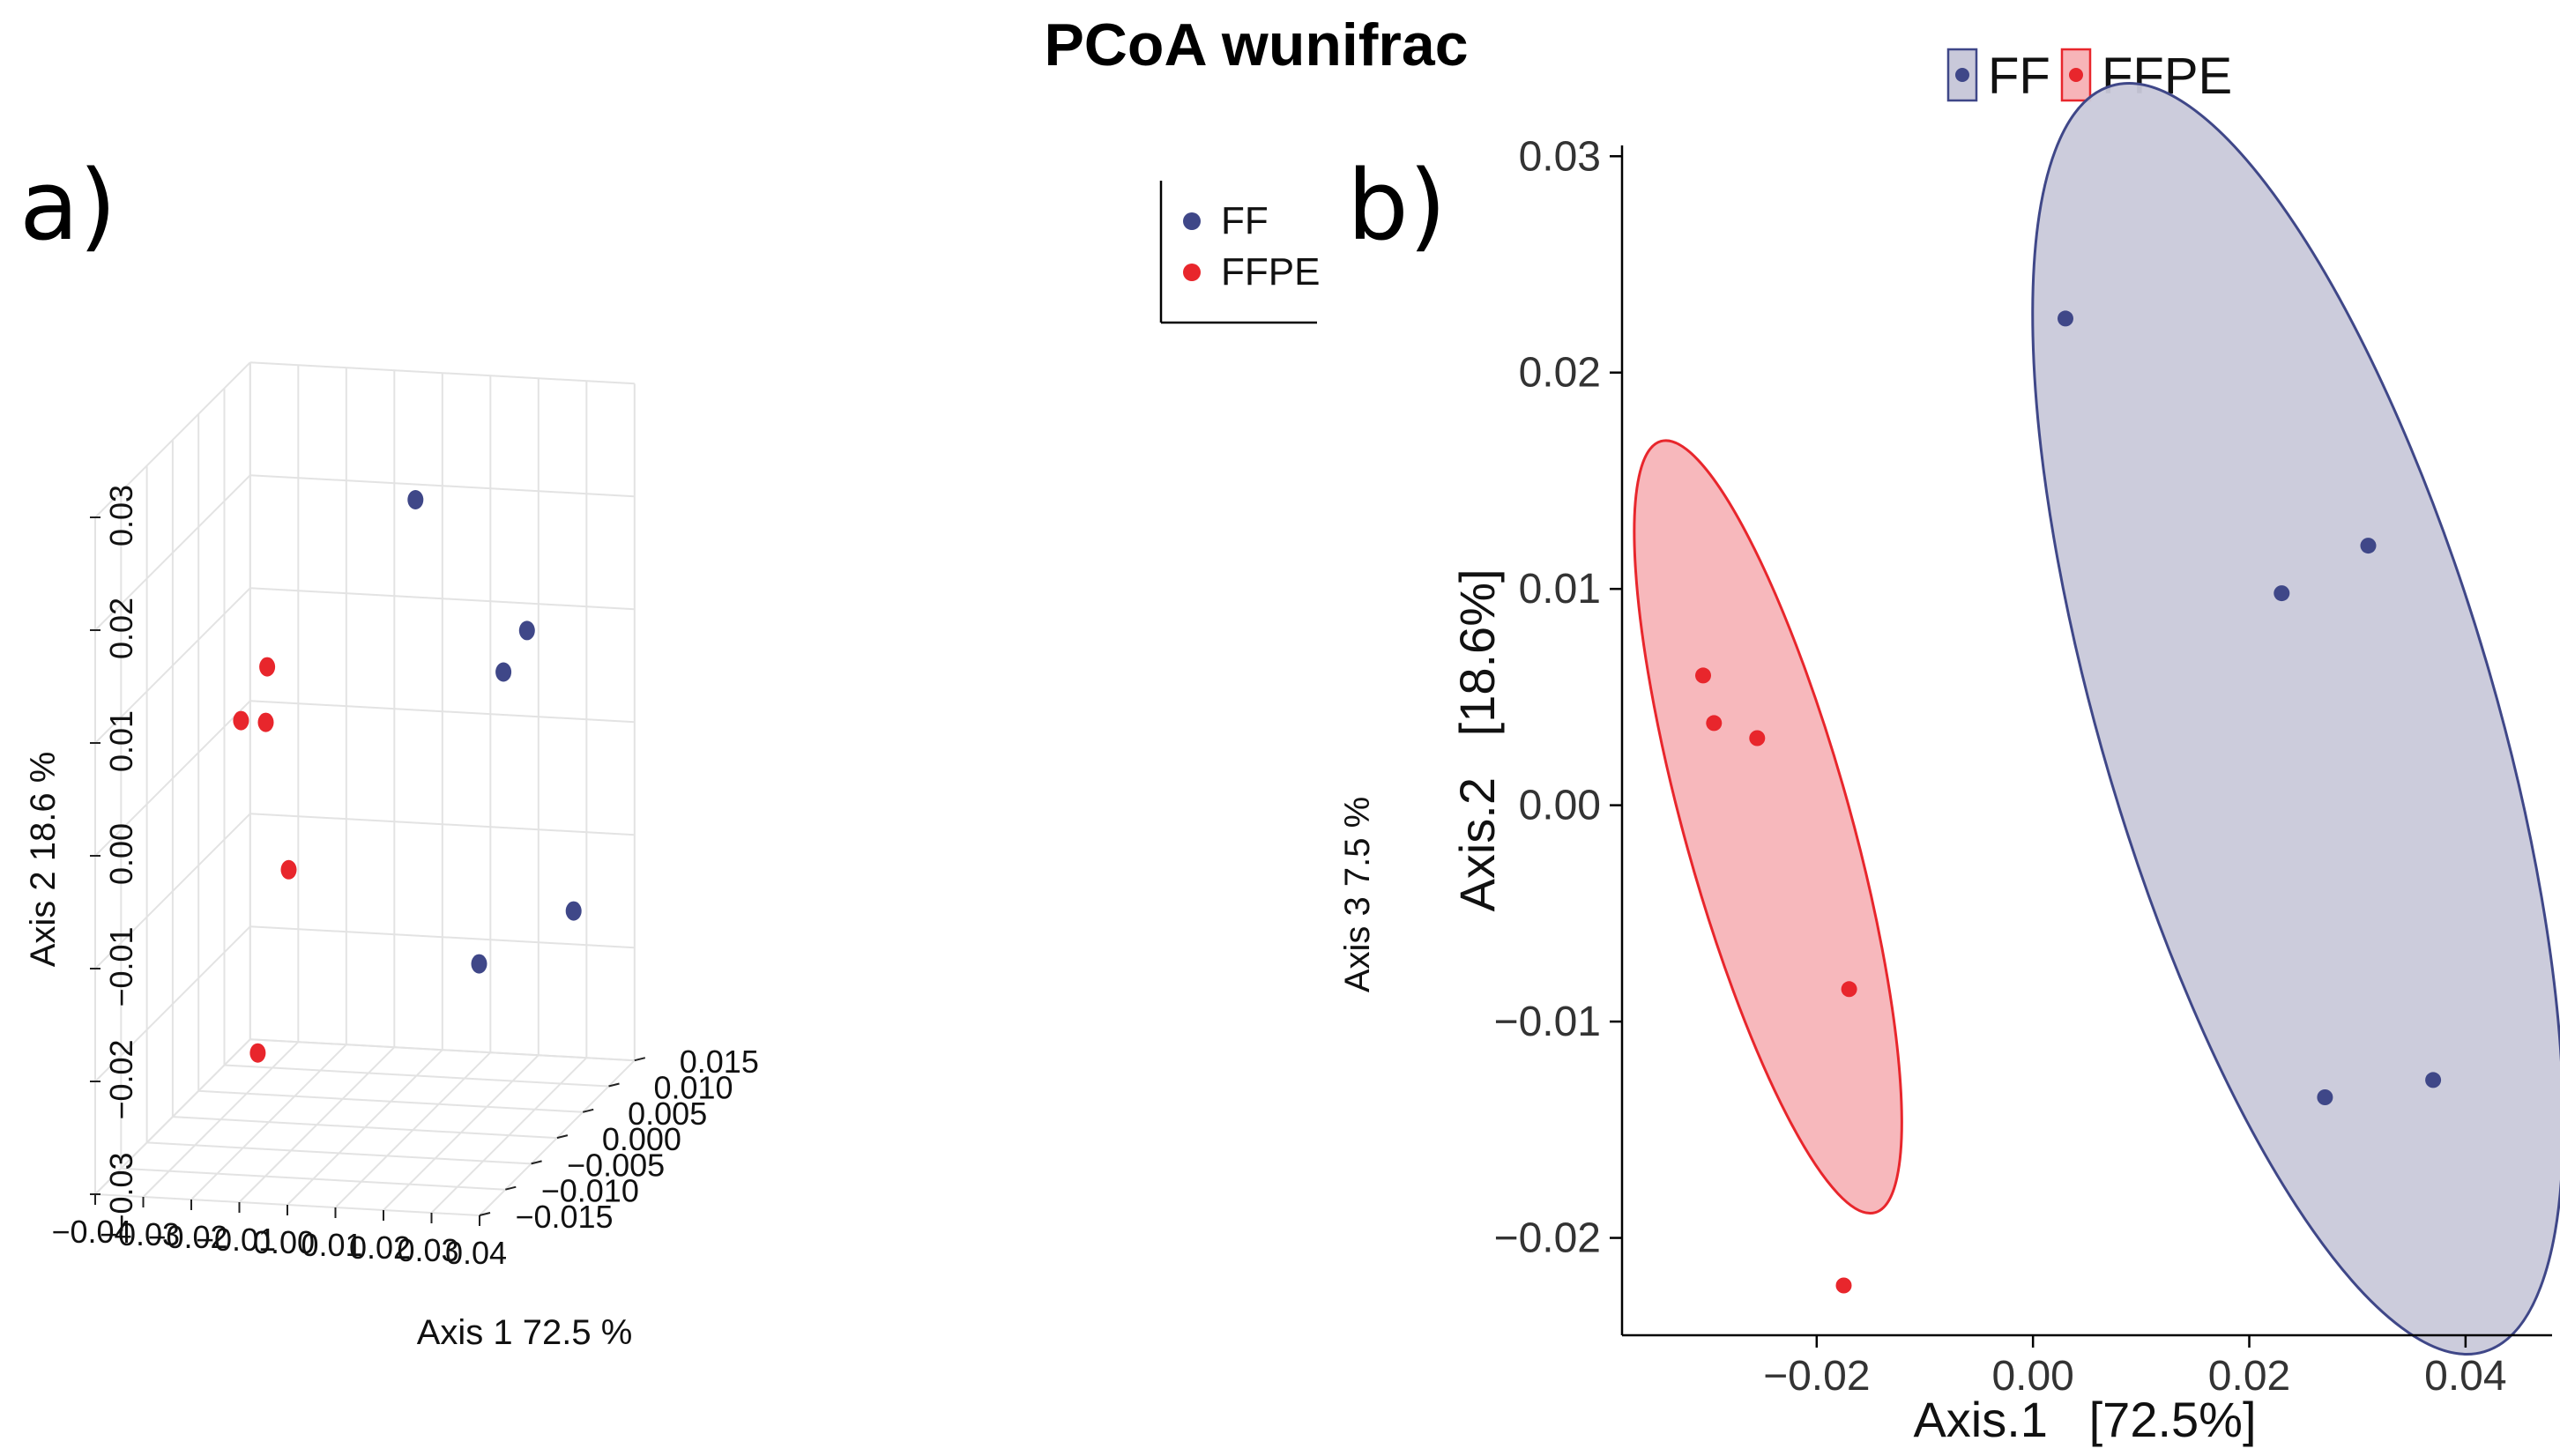 The image size is (2560, 1456). Describe the element at coordinates (1192, 221) in the screenshot. I see `panel-a-legend-ff-marker` at that location.